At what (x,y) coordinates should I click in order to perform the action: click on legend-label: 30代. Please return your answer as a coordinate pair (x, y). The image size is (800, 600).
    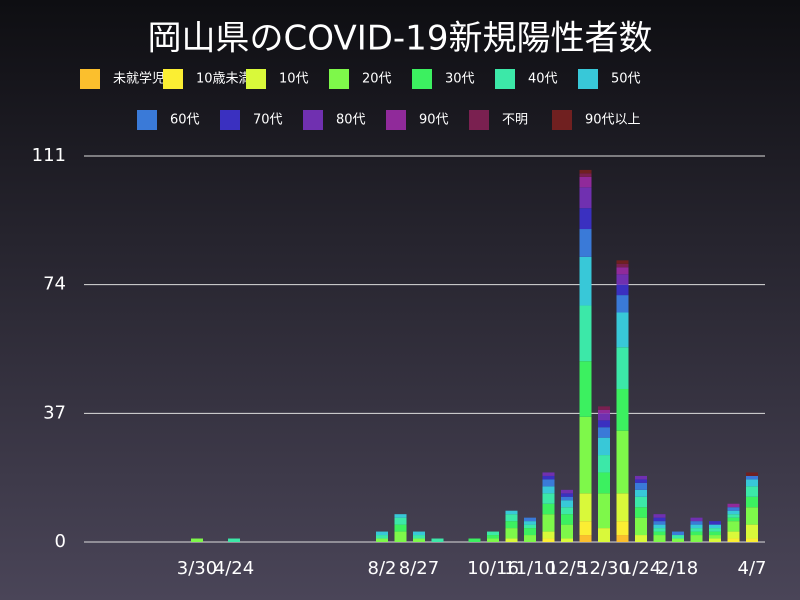
    Looking at the image, I should click on (460, 79).